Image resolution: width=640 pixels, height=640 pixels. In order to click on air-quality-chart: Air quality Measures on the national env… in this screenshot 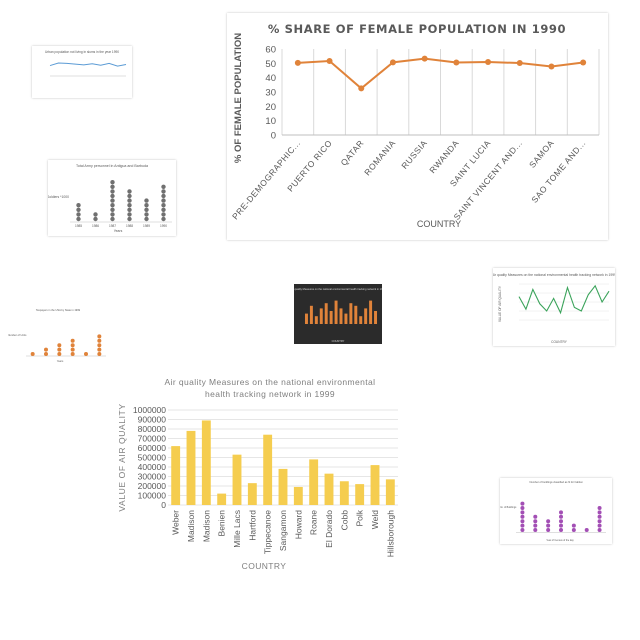, I will do `click(257, 474)`.